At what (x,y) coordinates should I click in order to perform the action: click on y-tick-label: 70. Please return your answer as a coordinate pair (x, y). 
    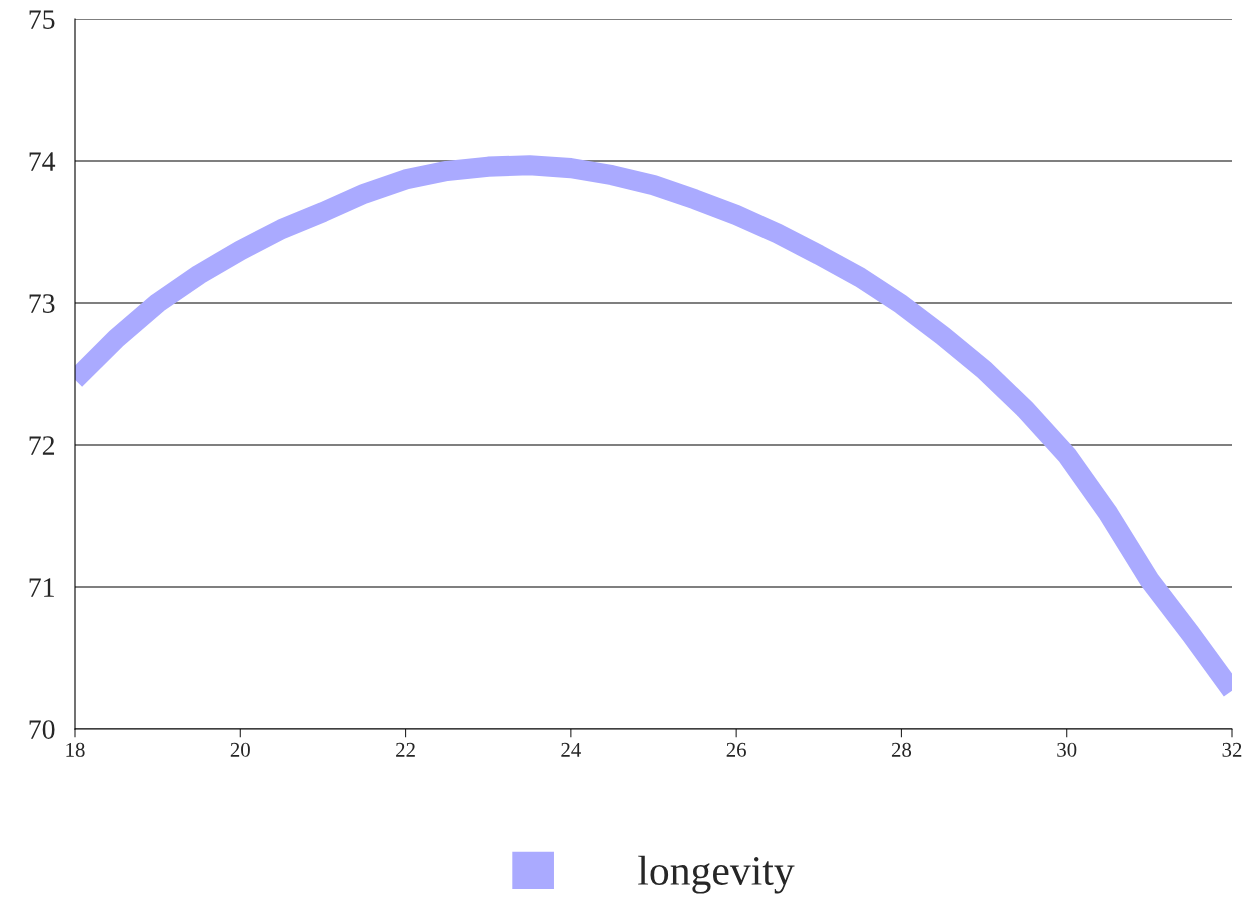
    Looking at the image, I should click on (42, 729).